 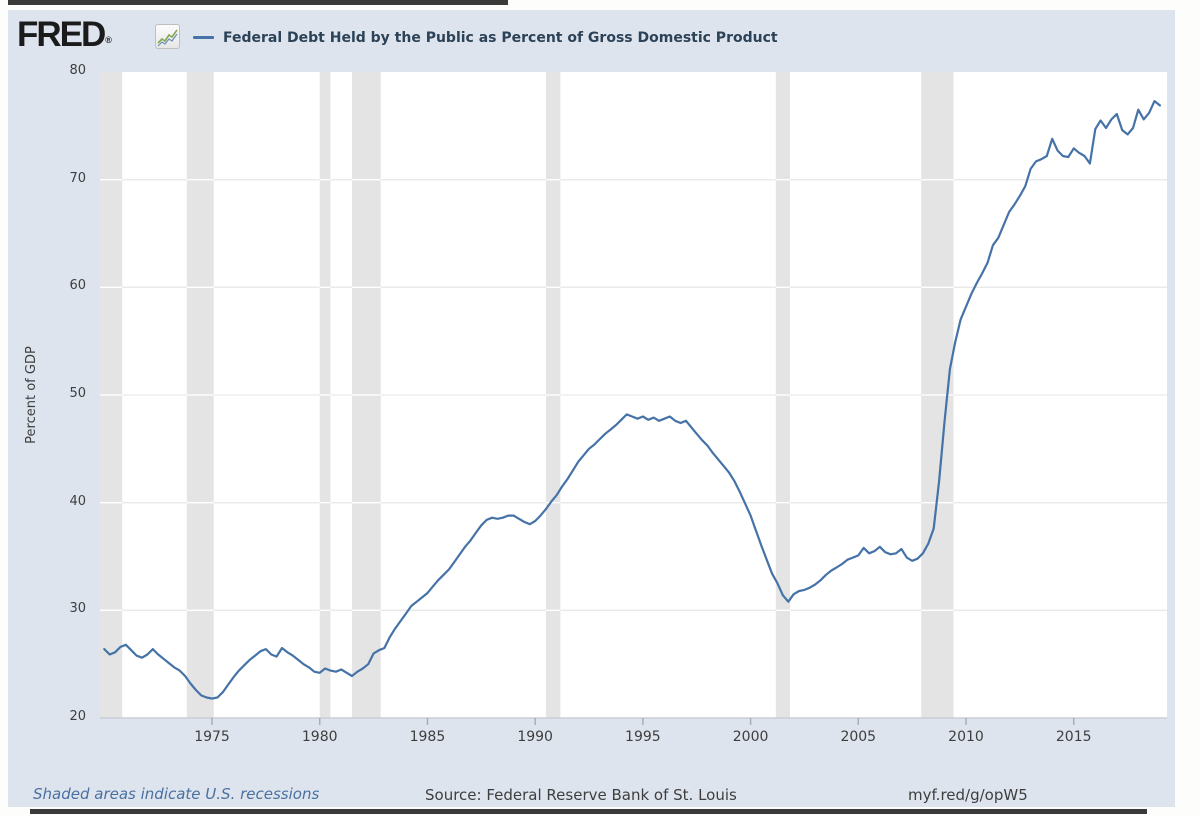 What do you see at coordinates (966, 737) in the screenshot?
I see `x-tick-label: 2010` at bounding box center [966, 737].